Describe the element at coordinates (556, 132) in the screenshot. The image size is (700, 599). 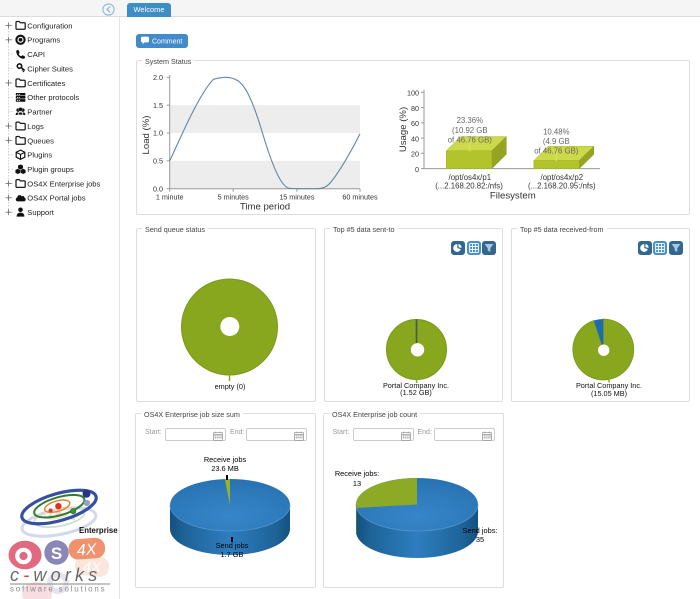
I see `svg-text: 10.48%` at that location.